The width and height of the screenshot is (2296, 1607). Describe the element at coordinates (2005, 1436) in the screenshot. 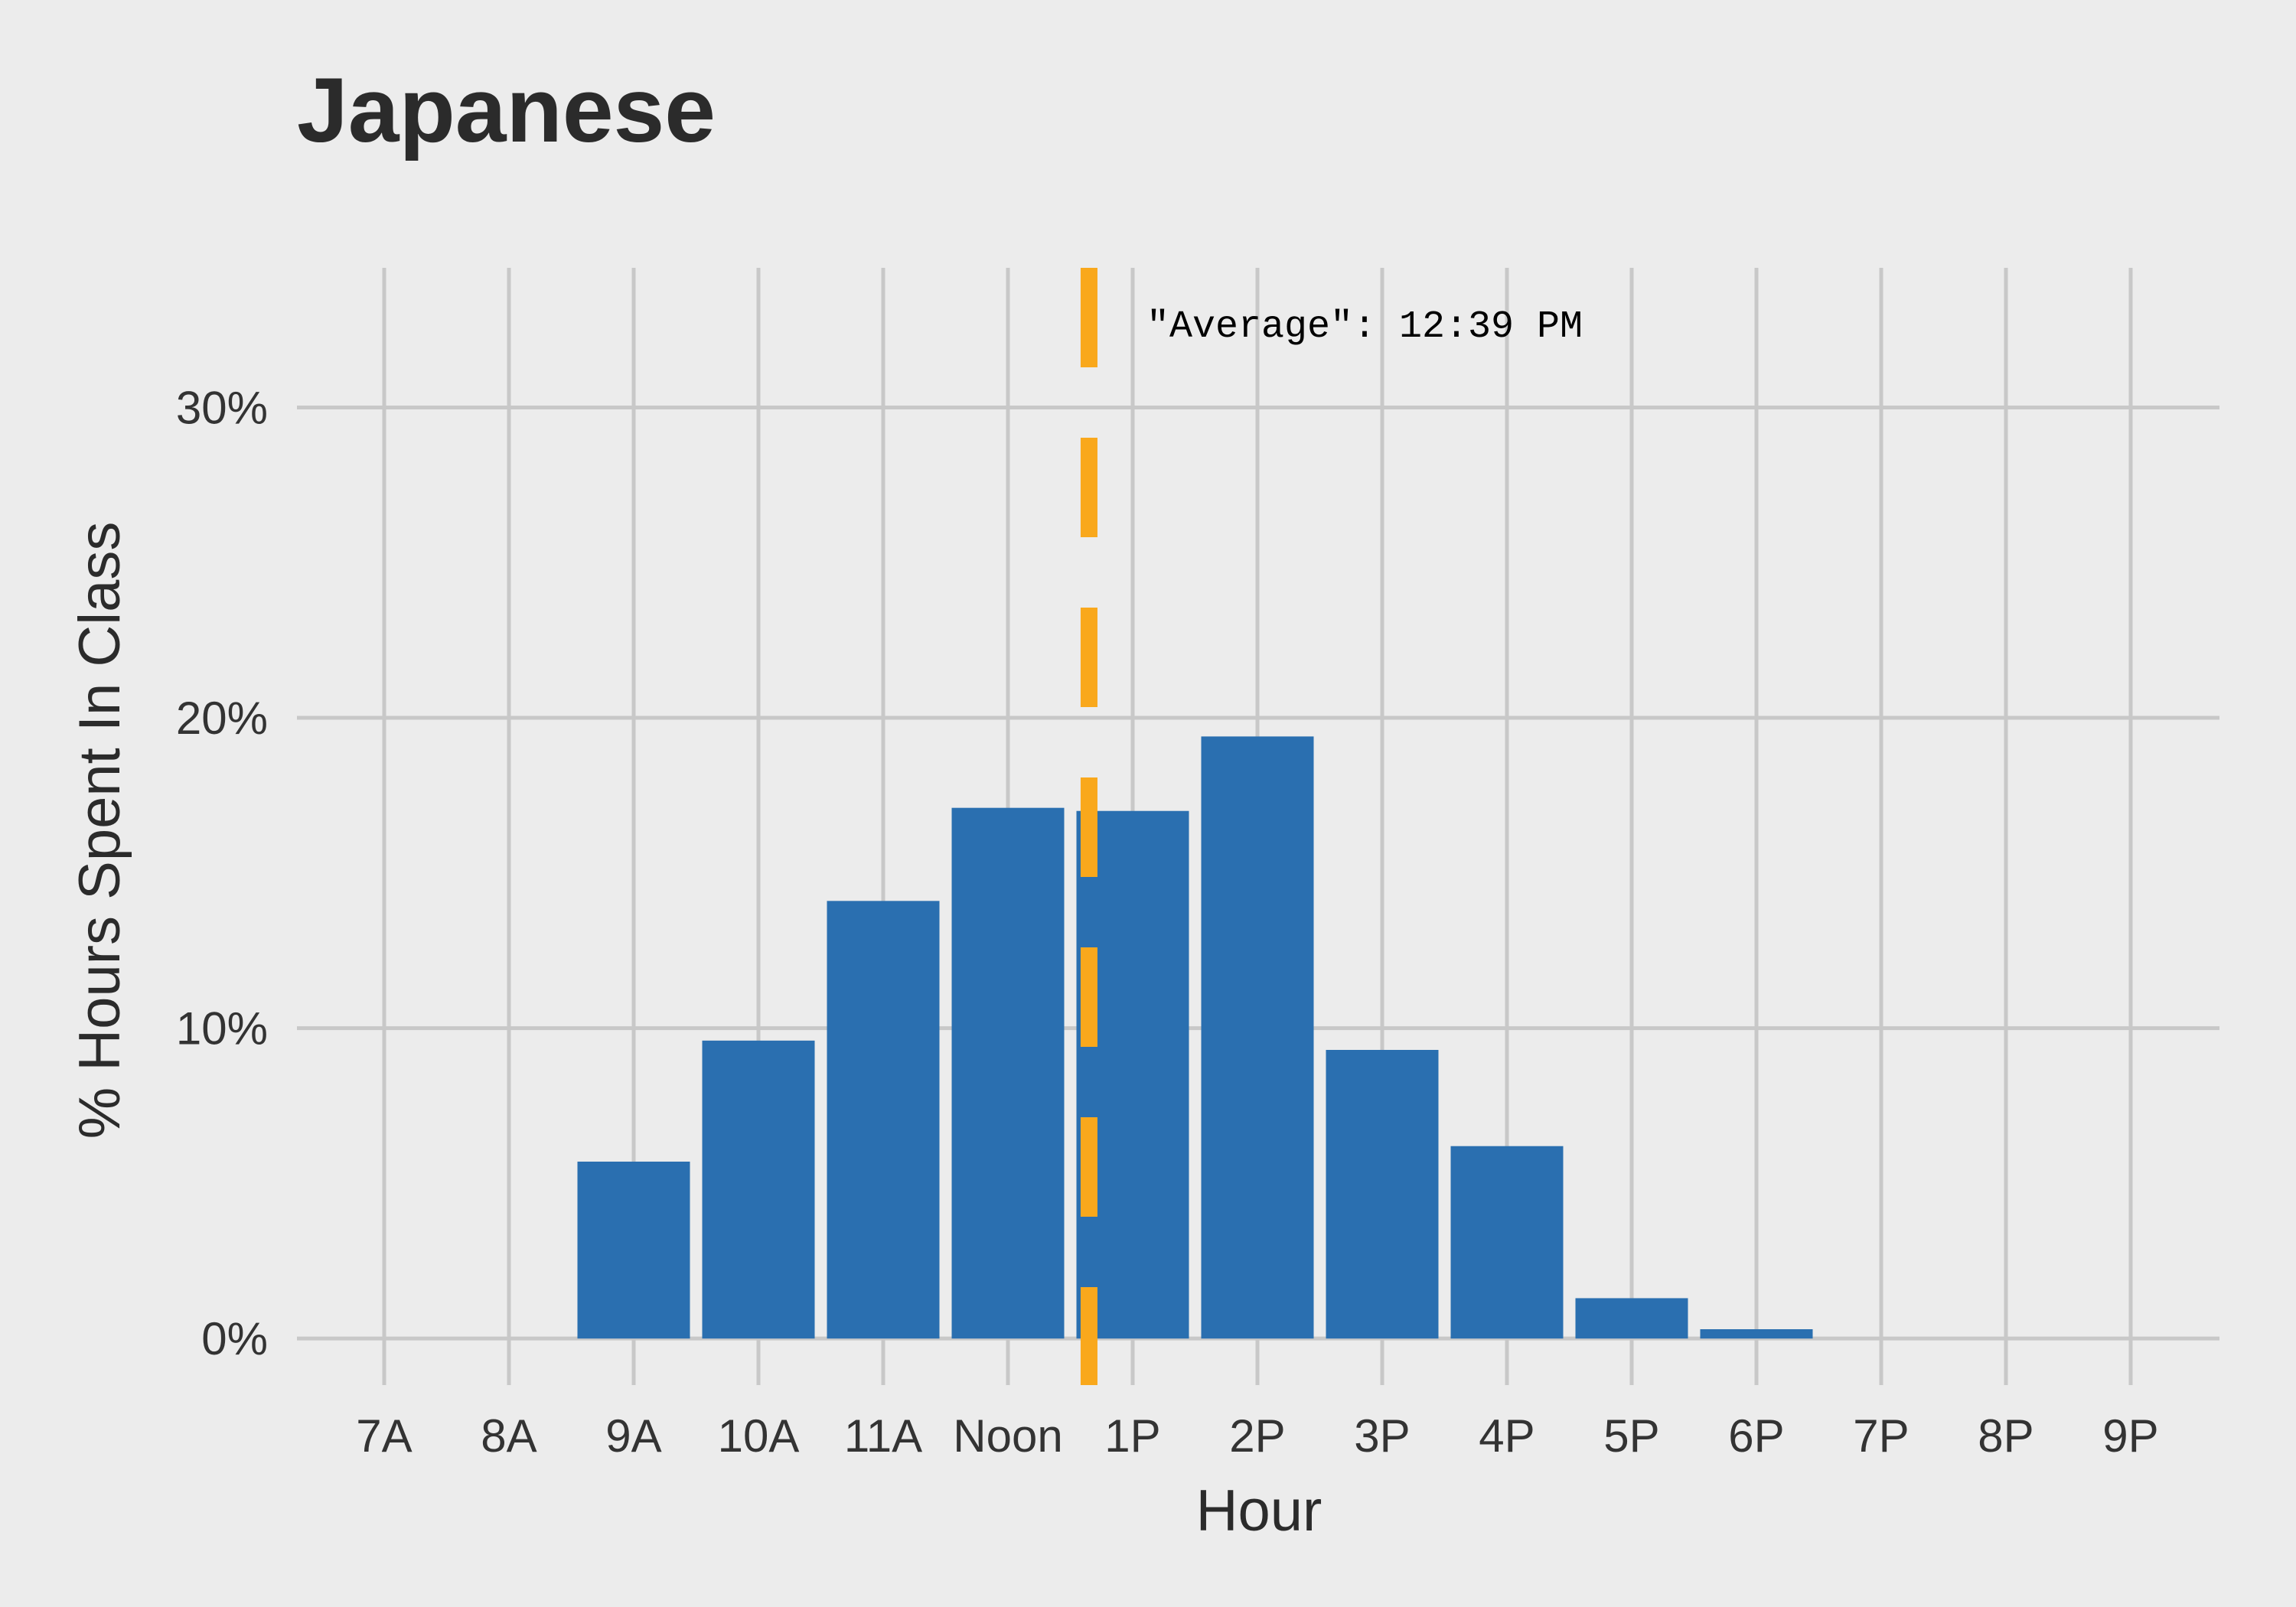

I see `x-tick-label: 8P` at that location.